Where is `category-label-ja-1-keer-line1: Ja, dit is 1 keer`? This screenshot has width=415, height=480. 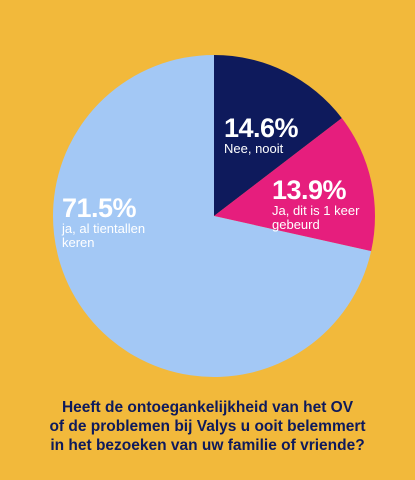
category-label-ja-1-keer-line1: Ja, dit is 1 keer is located at coordinates (316, 210).